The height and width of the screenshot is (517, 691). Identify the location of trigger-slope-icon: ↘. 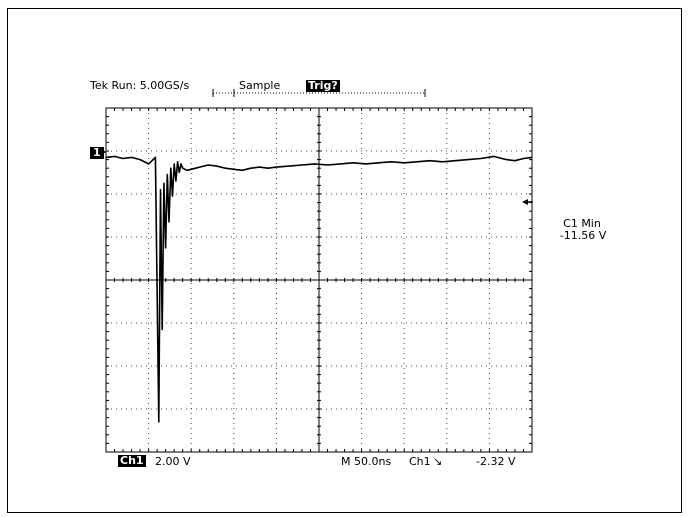
(438, 461).